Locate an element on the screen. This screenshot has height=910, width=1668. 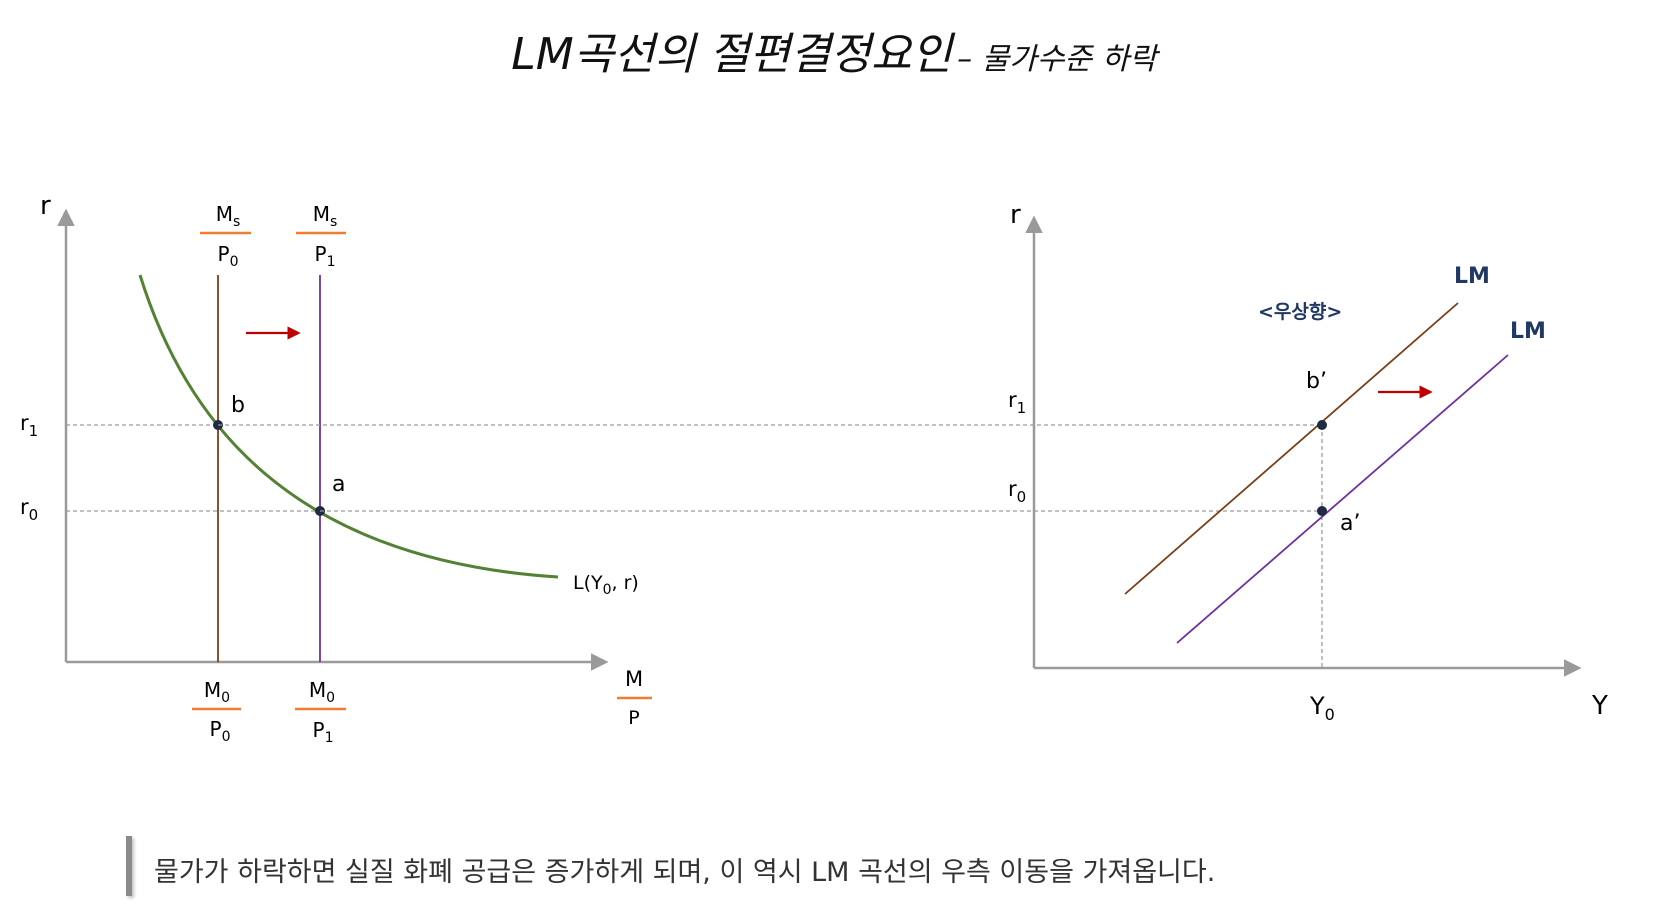
left-r0-label: r0 is located at coordinates (29, 509).